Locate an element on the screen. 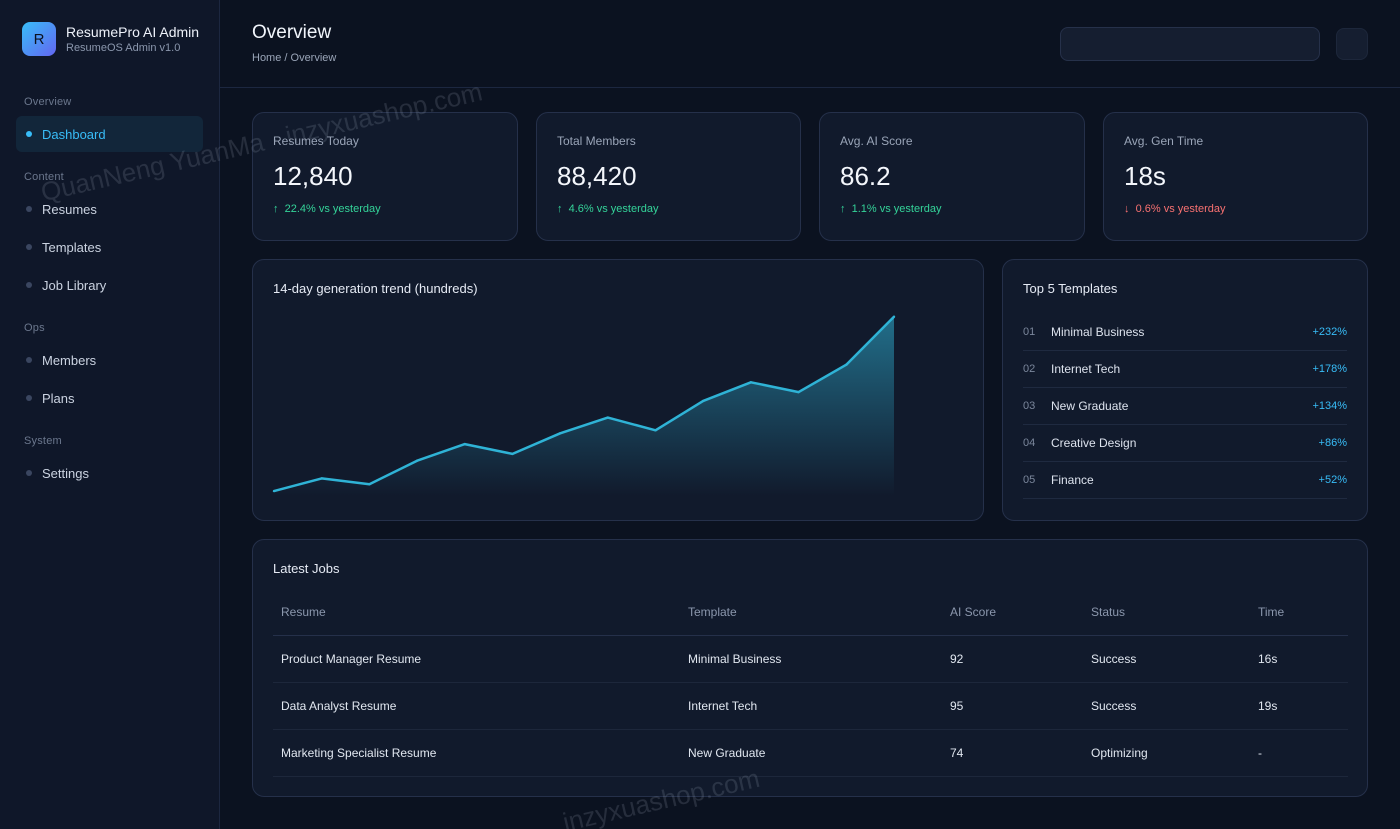 Image resolution: width=1400 pixels, height=829 pixels. template-rank: 02 is located at coordinates (1029, 369).